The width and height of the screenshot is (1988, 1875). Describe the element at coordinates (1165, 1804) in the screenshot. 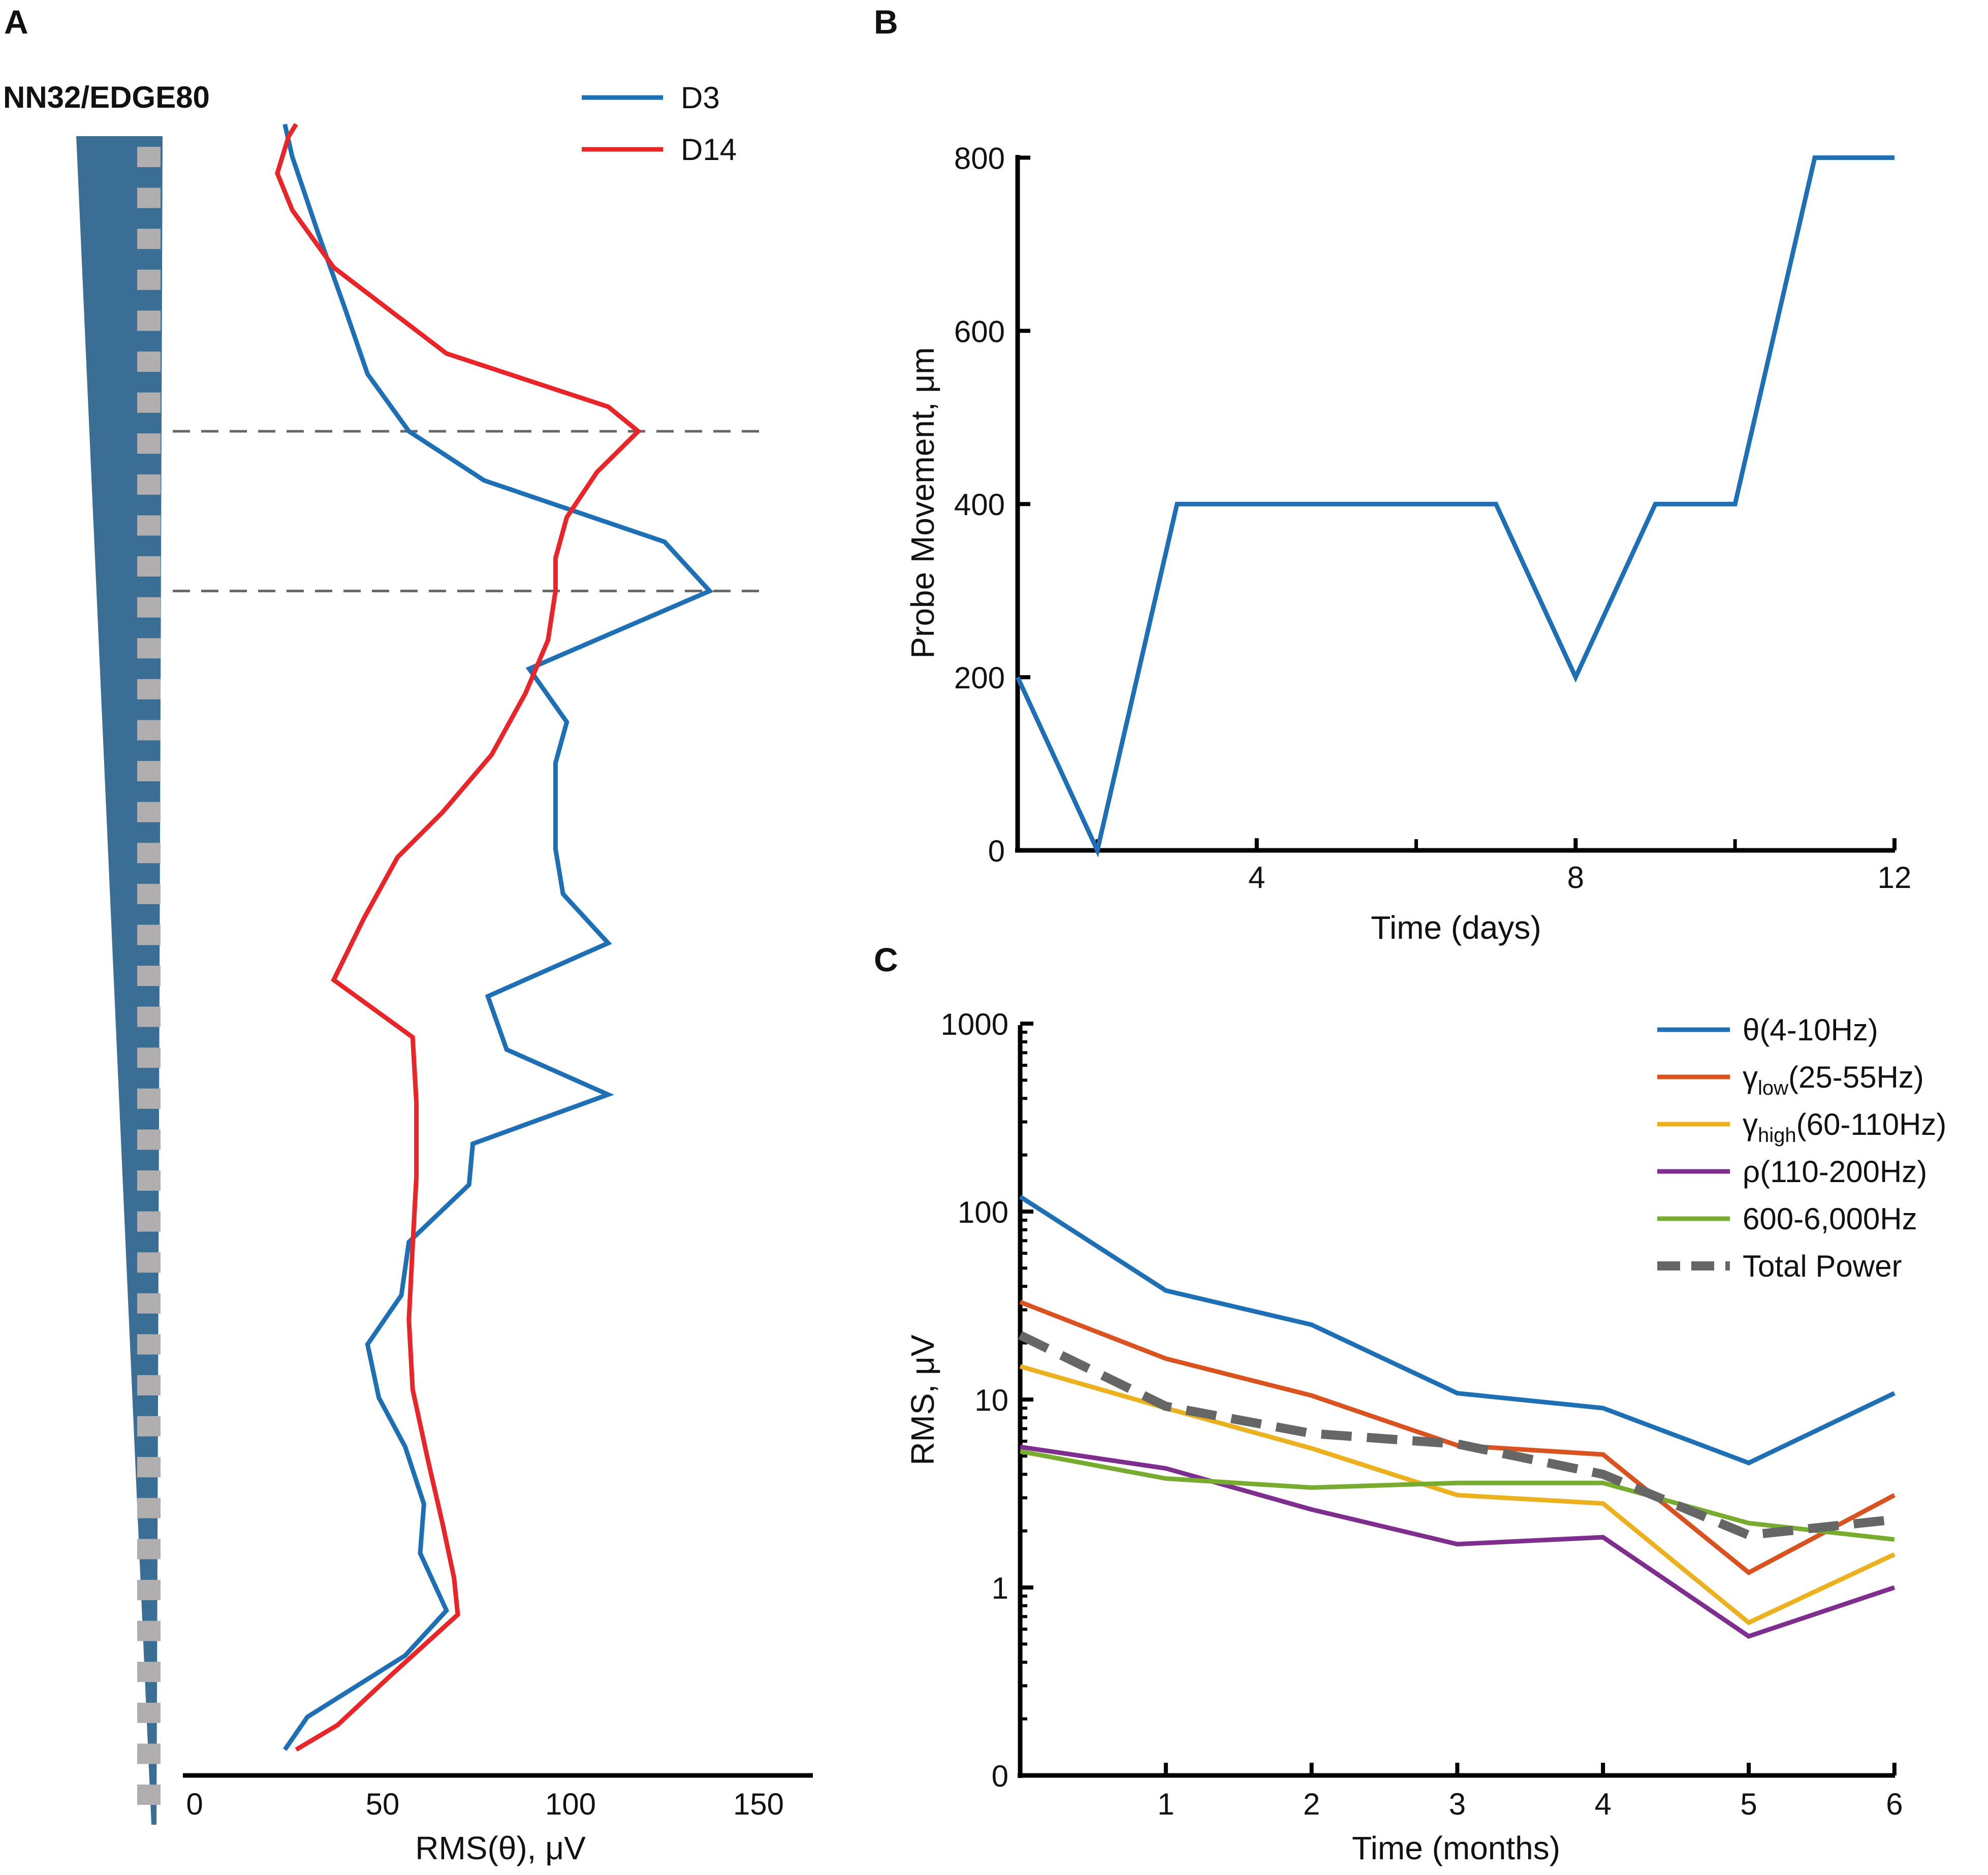

I see `x-tick-label: 1` at that location.